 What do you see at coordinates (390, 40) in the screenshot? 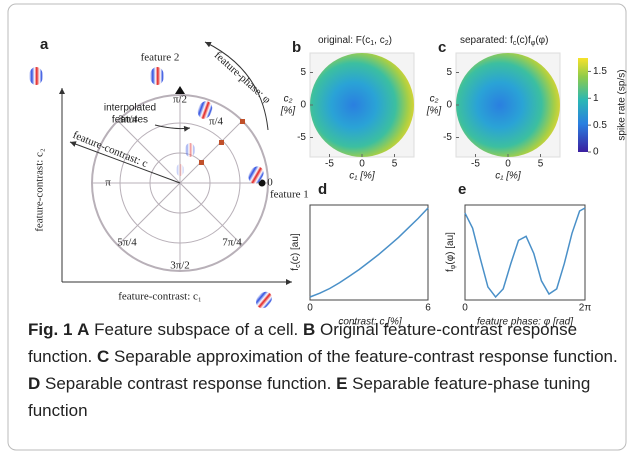
I see `title-part: )` at bounding box center [390, 40].